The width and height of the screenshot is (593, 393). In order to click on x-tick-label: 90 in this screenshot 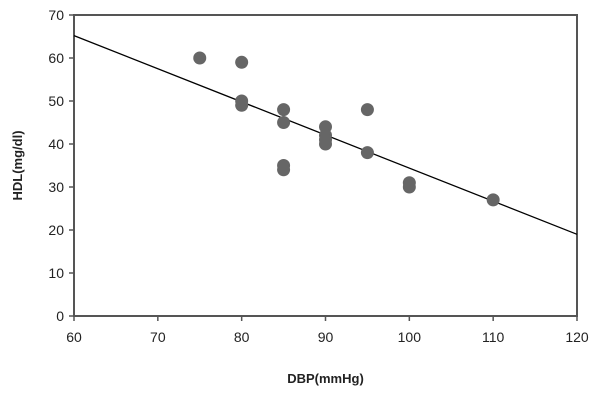, I will do `click(326, 337)`.